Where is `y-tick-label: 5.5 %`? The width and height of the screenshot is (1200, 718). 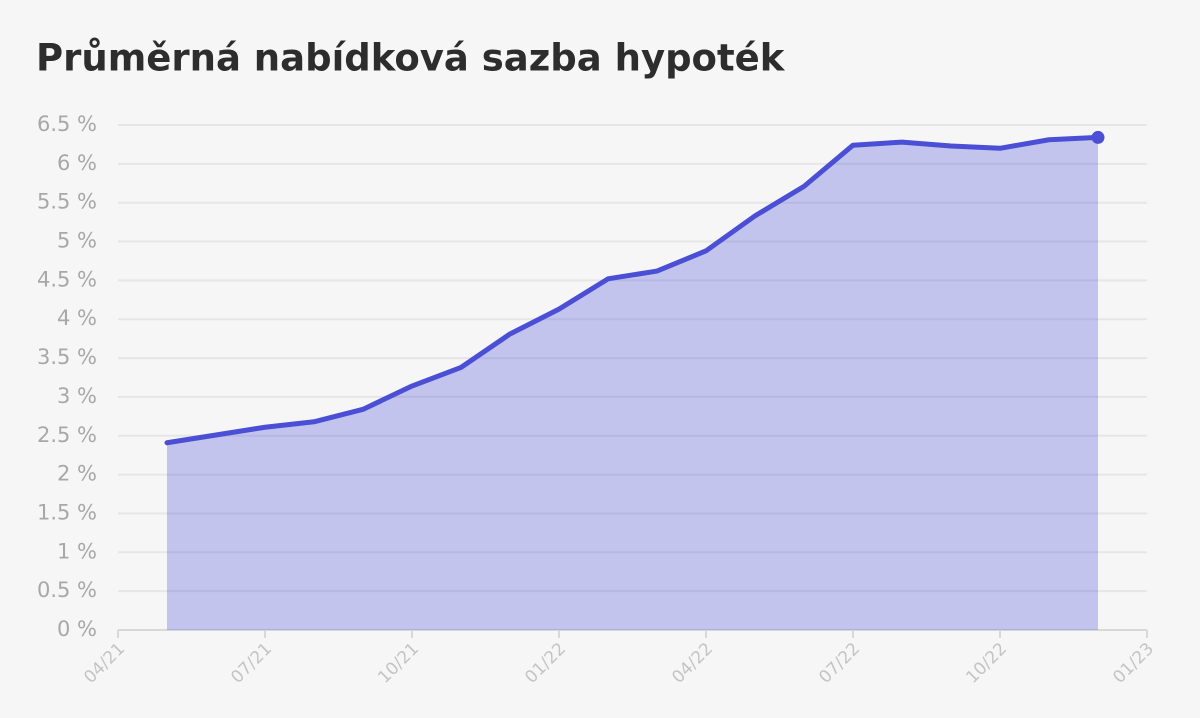
y-tick-label: 5.5 % is located at coordinates (67, 202).